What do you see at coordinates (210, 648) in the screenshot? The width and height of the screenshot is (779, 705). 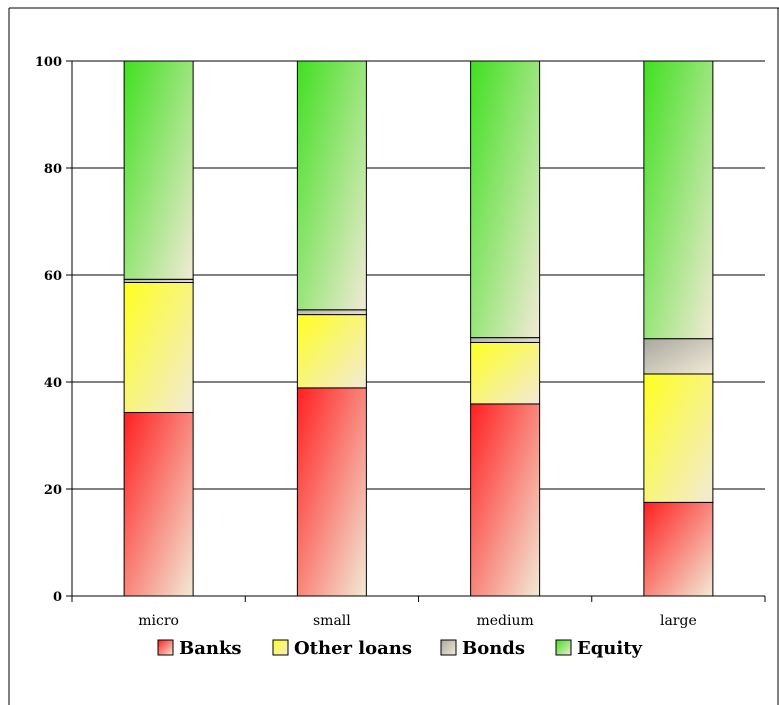 I see `legend-label: Banks` at bounding box center [210, 648].